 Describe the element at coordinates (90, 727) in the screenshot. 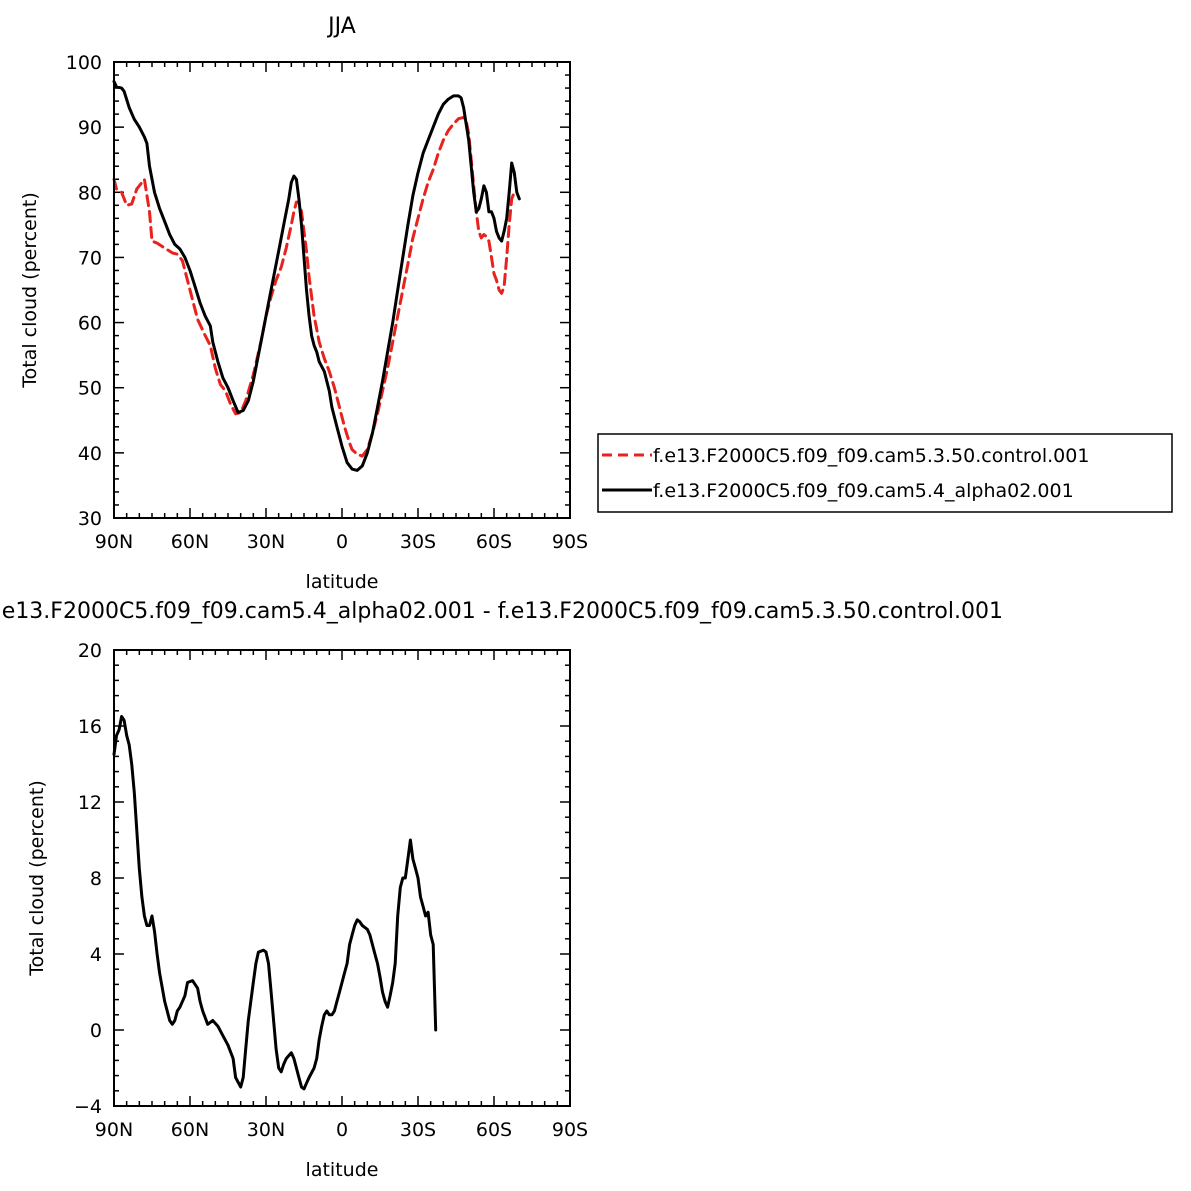

I see `y-tick-label: 16` at that location.